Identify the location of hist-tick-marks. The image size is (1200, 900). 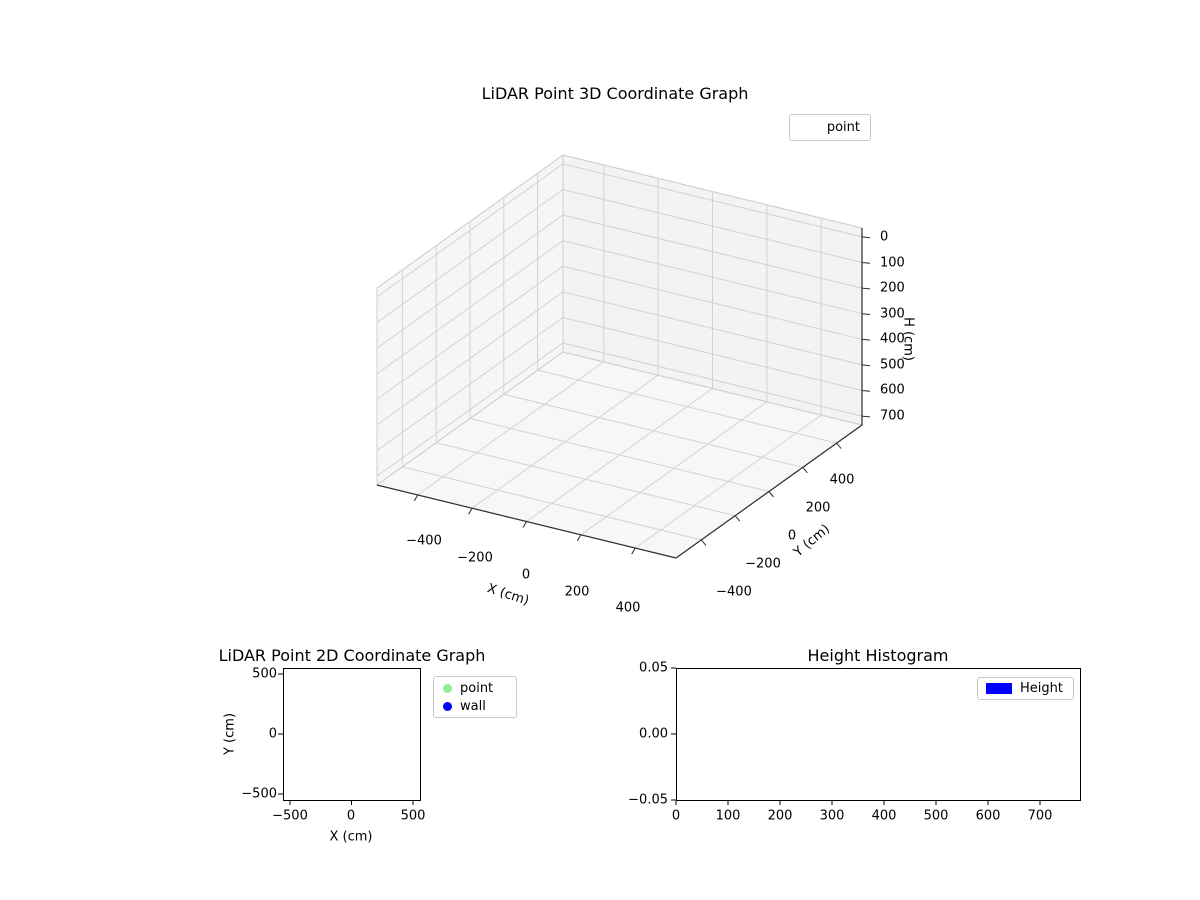
(856, 736).